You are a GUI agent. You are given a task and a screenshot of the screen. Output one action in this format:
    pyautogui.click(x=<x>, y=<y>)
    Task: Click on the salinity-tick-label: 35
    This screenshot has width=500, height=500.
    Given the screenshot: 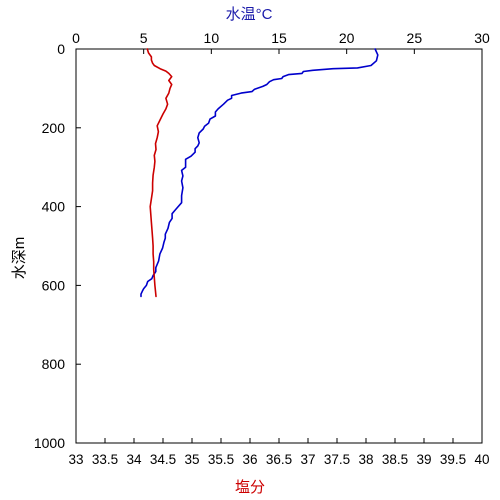 What is the action you would take?
    pyautogui.click(x=191, y=459)
    